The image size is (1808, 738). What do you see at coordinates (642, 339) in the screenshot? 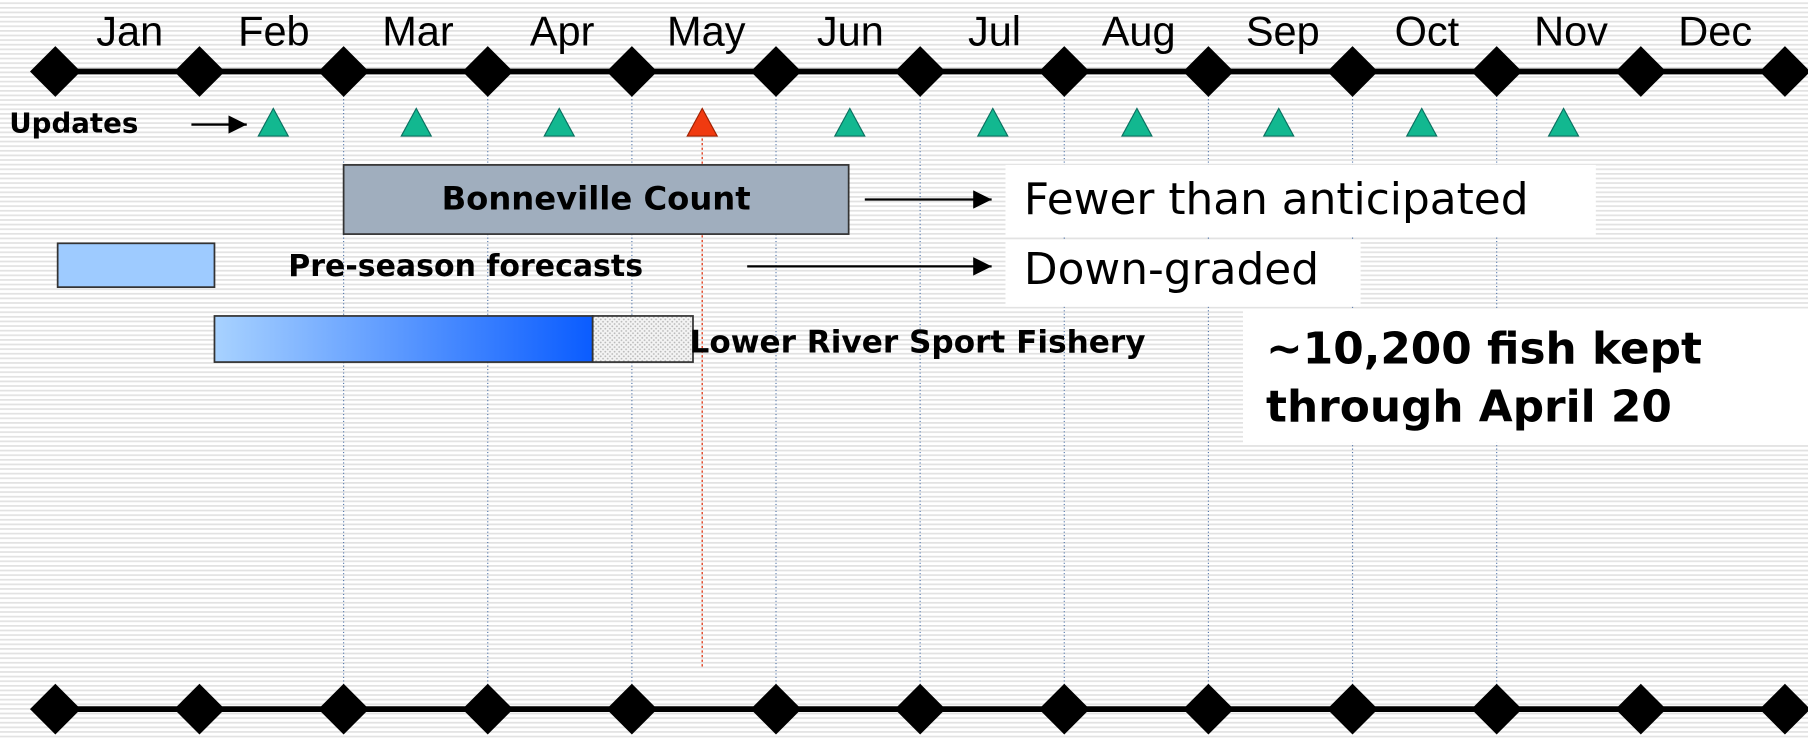
I see `fishery-bar-projected` at bounding box center [642, 339].